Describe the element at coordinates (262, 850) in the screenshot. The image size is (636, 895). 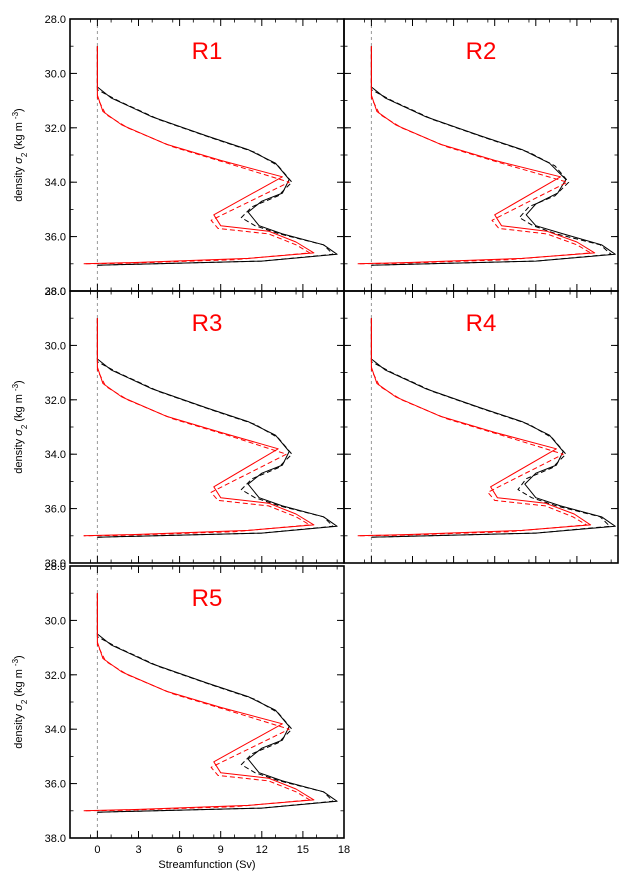
I see `x-tick-label: 12` at that location.